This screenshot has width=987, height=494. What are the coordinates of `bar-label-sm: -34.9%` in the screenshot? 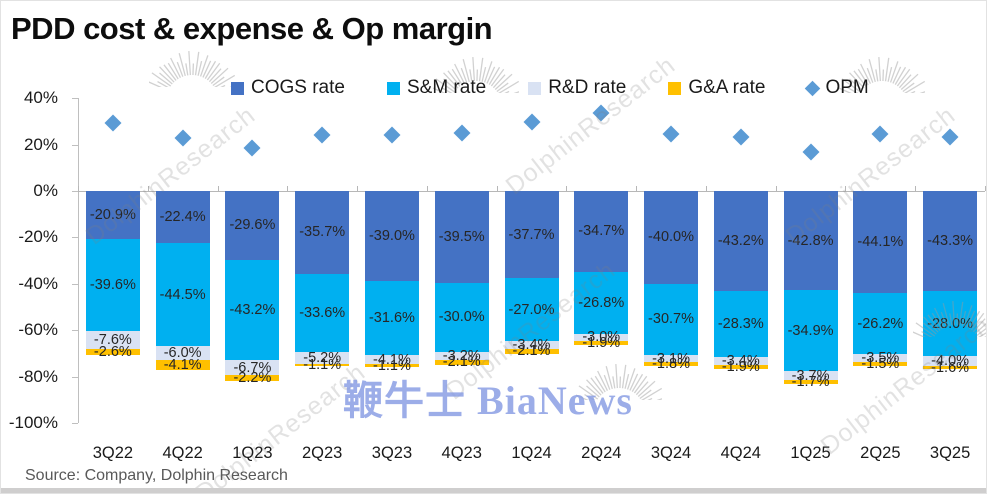 It's located at (810, 330).